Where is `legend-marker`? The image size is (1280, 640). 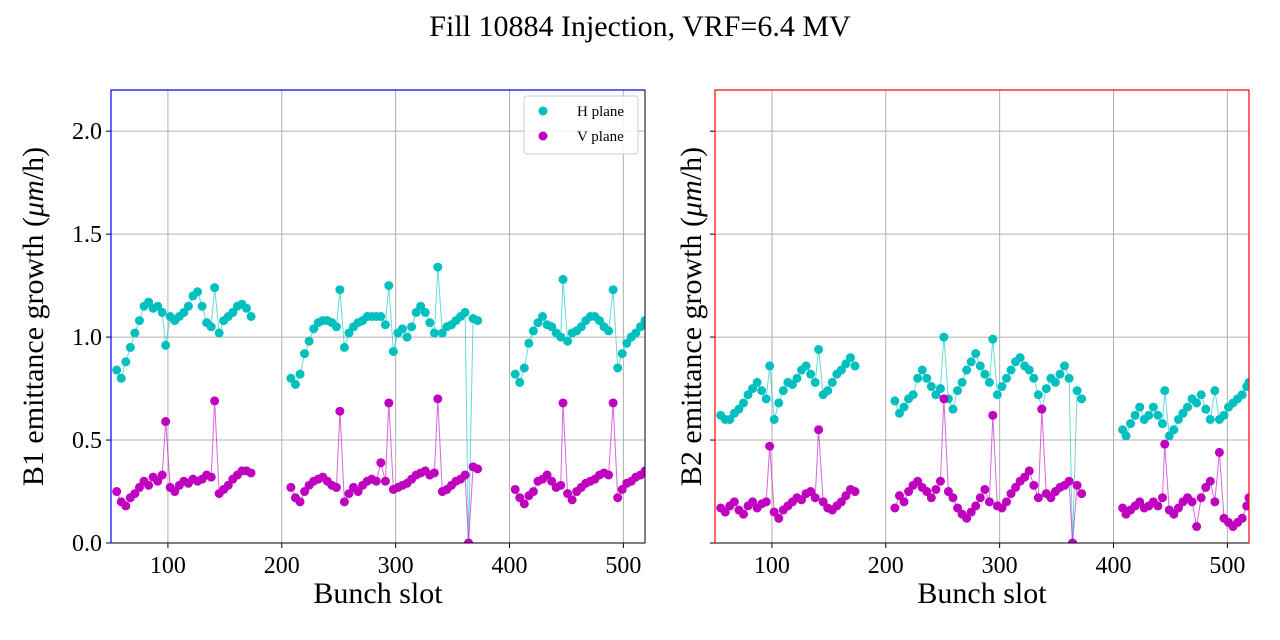 legend-marker is located at coordinates (543, 136).